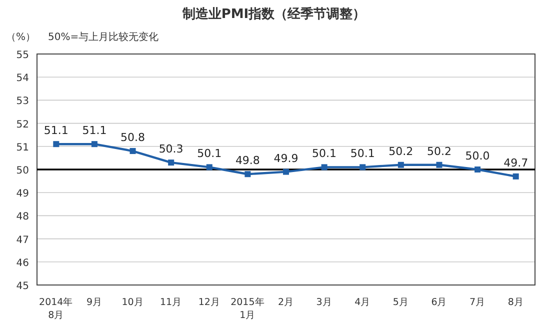  I want to click on x-tick-label: 2014年 8月, so click(56, 308).